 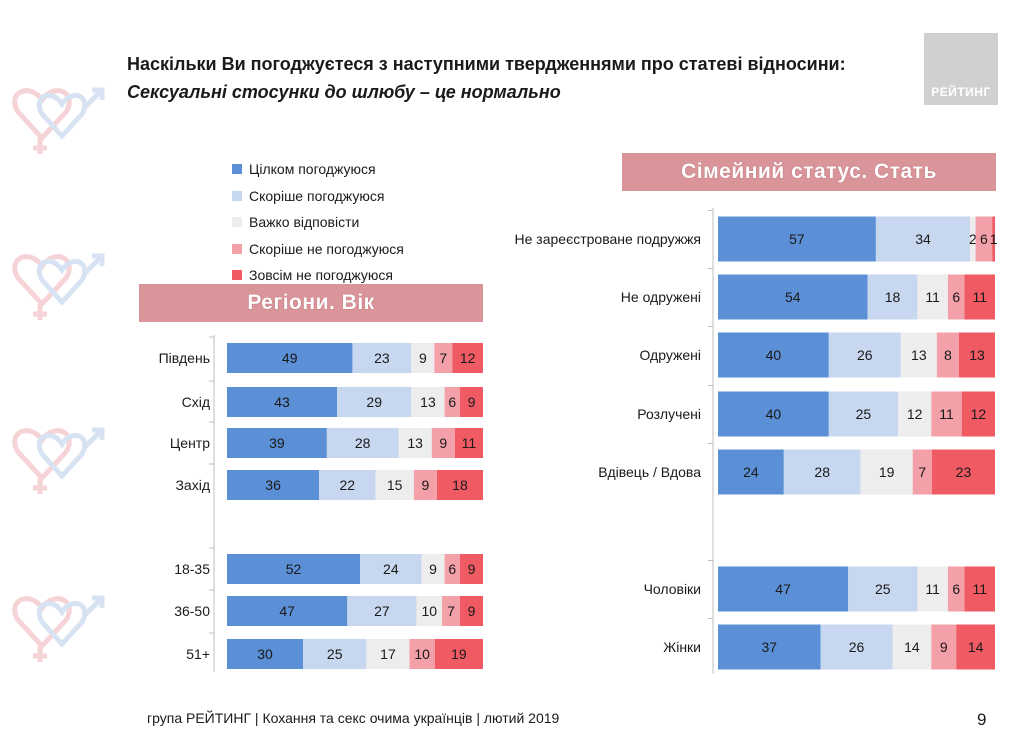 I want to click on data-label: 19, so click(x=887, y=472).